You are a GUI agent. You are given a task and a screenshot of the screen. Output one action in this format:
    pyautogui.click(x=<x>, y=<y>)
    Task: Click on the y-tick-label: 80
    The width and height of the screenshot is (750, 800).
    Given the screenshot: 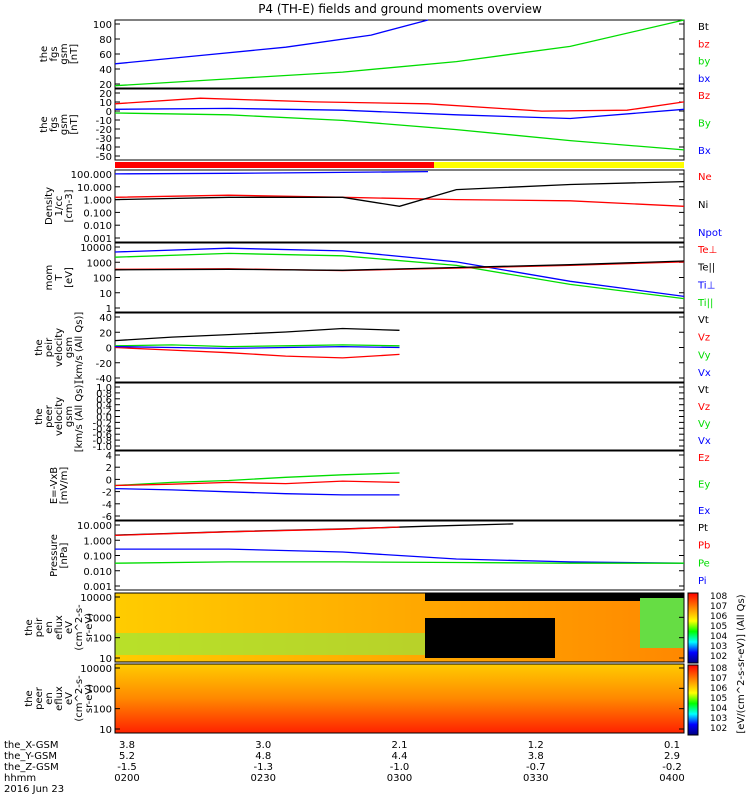 What is the action you would take?
    pyautogui.click(x=105, y=40)
    